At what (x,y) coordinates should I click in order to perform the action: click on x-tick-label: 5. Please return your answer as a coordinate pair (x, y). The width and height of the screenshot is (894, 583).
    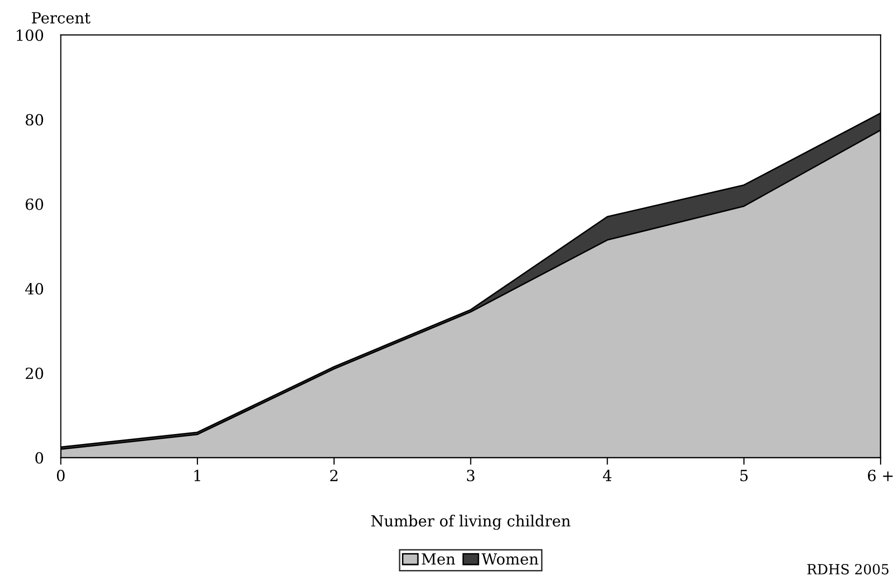
    Looking at the image, I should click on (744, 476).